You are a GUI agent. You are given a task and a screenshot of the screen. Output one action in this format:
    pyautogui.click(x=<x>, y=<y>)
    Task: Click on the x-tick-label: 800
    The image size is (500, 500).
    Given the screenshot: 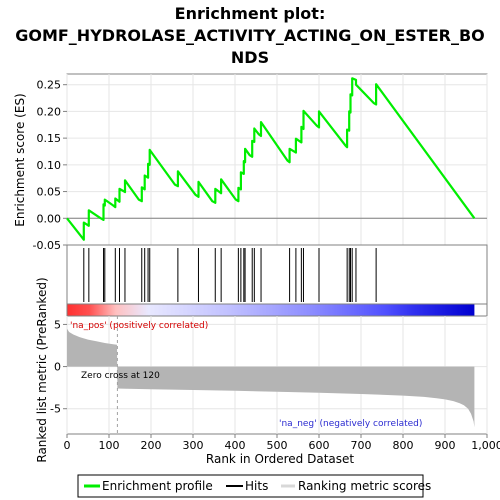 What is the action you would take?
    pyautogui.click(x=403, y=445)
    